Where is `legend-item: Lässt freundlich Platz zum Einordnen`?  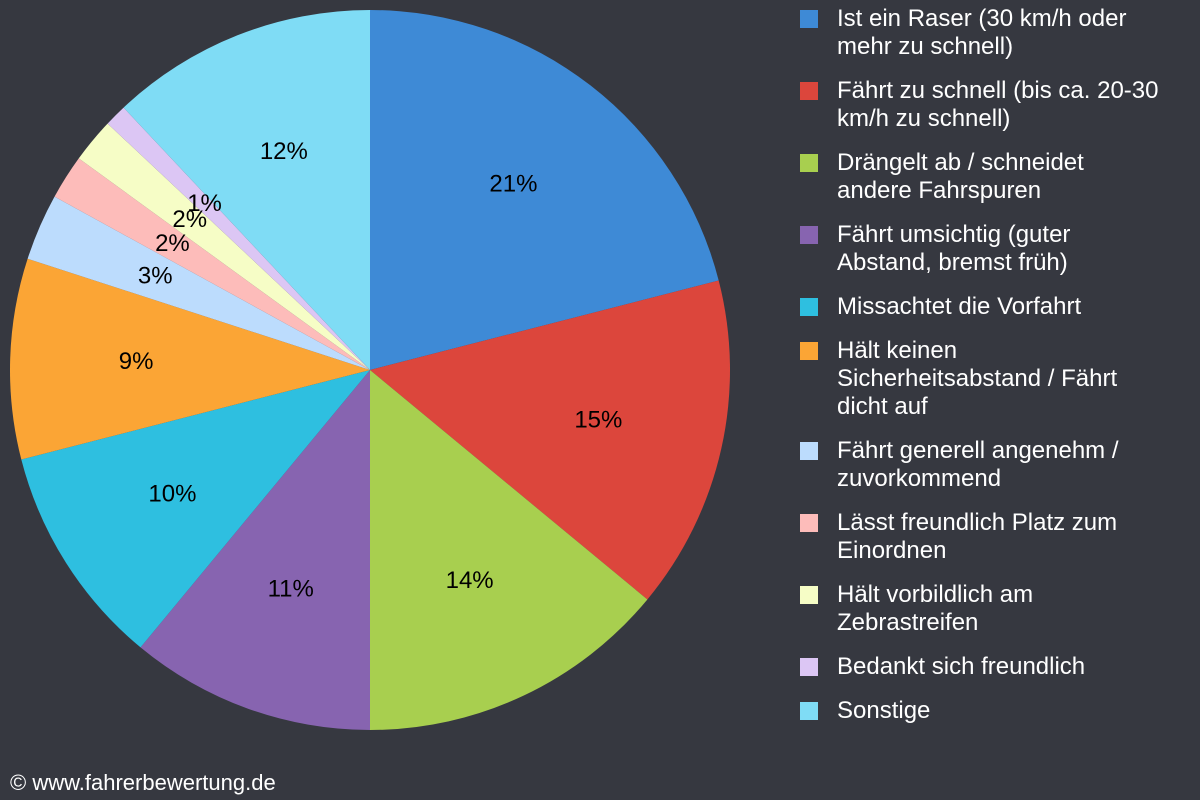 legend-item: Lässt freundlich Platz zum Einordnen is located at coordinates (980, 537).